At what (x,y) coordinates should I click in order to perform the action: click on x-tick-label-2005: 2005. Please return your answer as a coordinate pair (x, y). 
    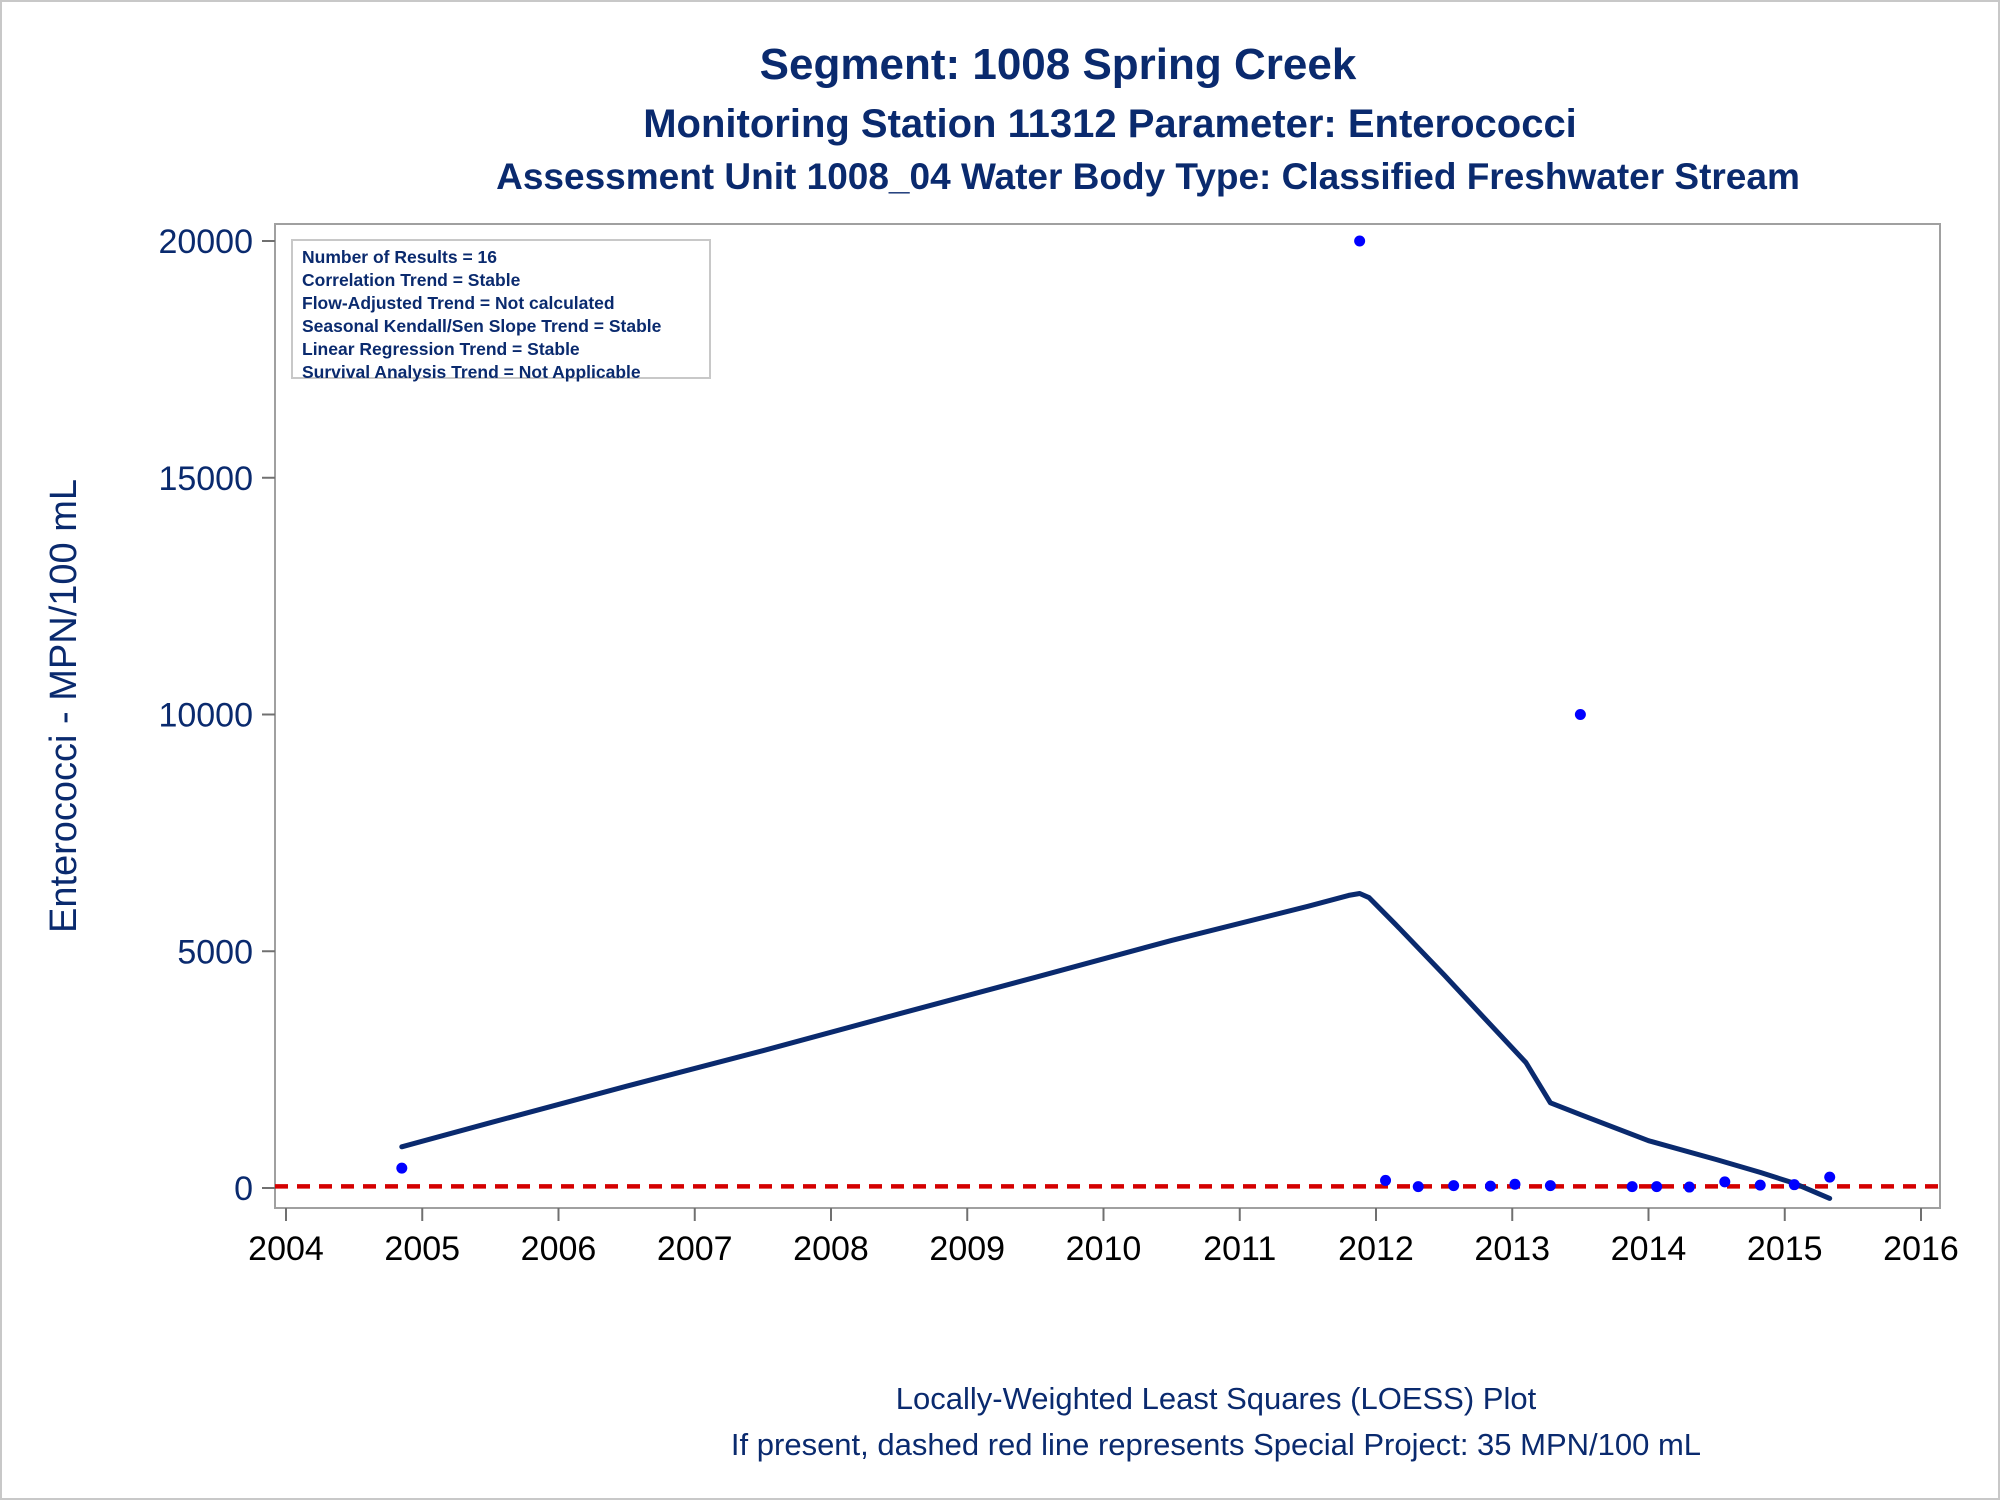
    Looking at the image, I should click on (422, 1249).